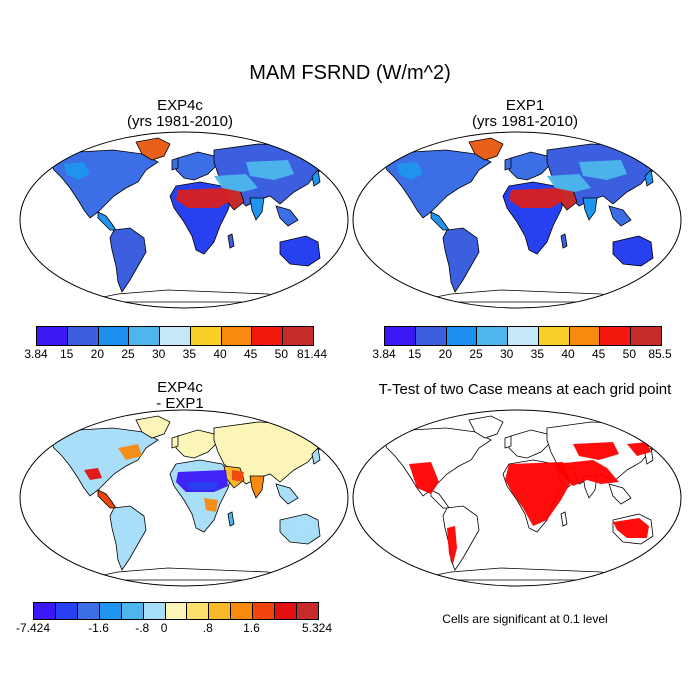  What do you see at coordinates (180, 403) in the screenshot?
I see `diff-title-line2: - EXP1` at bounding box center [180, 403].